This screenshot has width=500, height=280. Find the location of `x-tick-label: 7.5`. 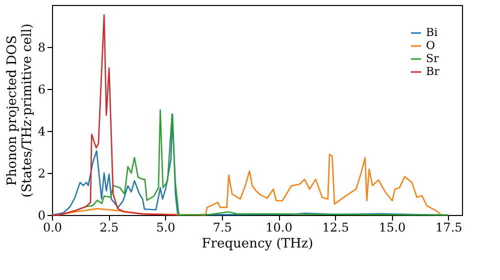

x-tick-label: 7.5 is located at coordinates (222, 227).